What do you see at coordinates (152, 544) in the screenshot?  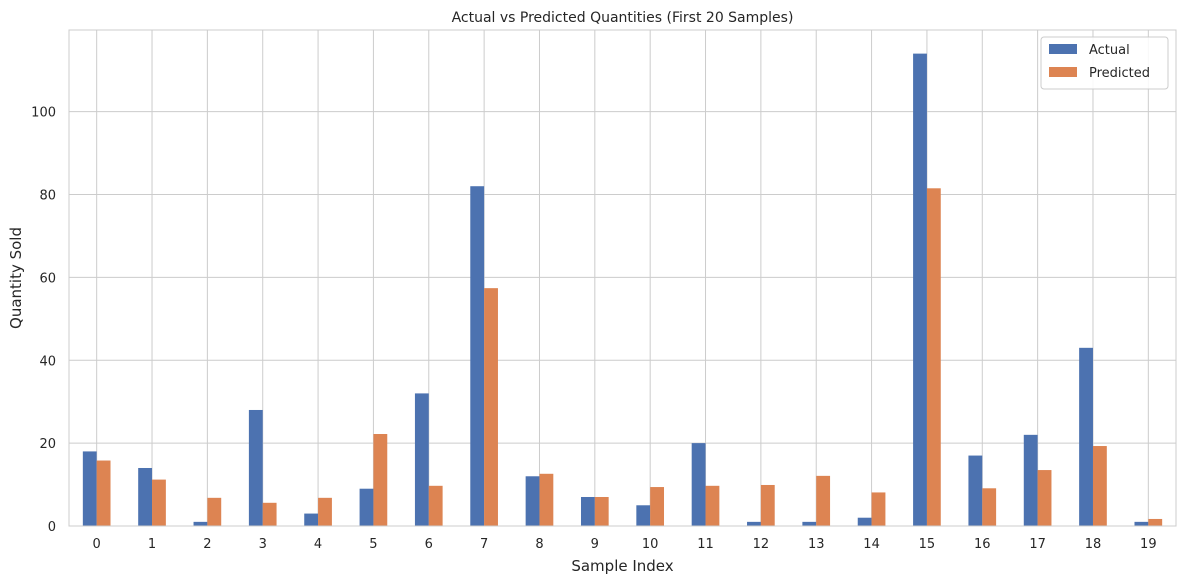 I see `x-tick-label: 1` at bounding box center [152, 544].